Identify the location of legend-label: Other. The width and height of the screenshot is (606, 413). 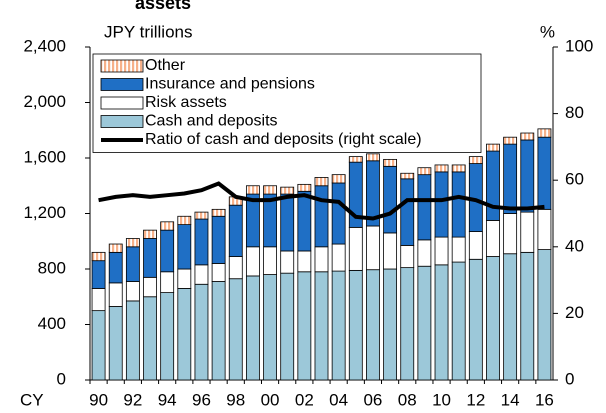
(165, 65).